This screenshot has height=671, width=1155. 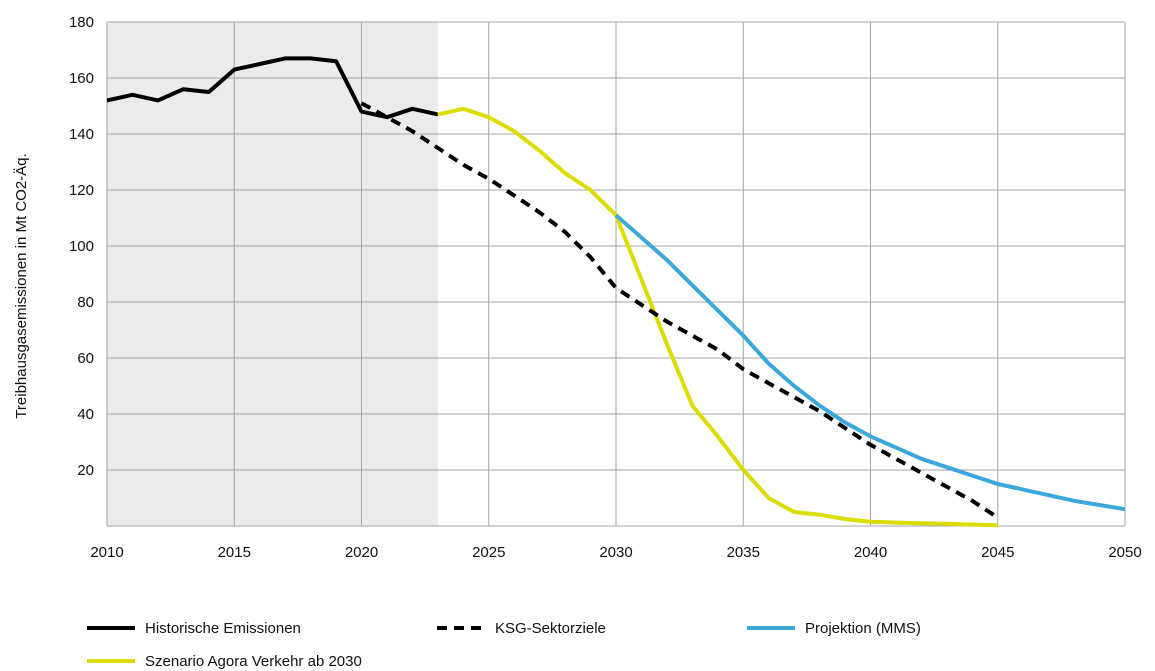 I want to click on x-tick-label: 2015, so click(x=234, y=552).